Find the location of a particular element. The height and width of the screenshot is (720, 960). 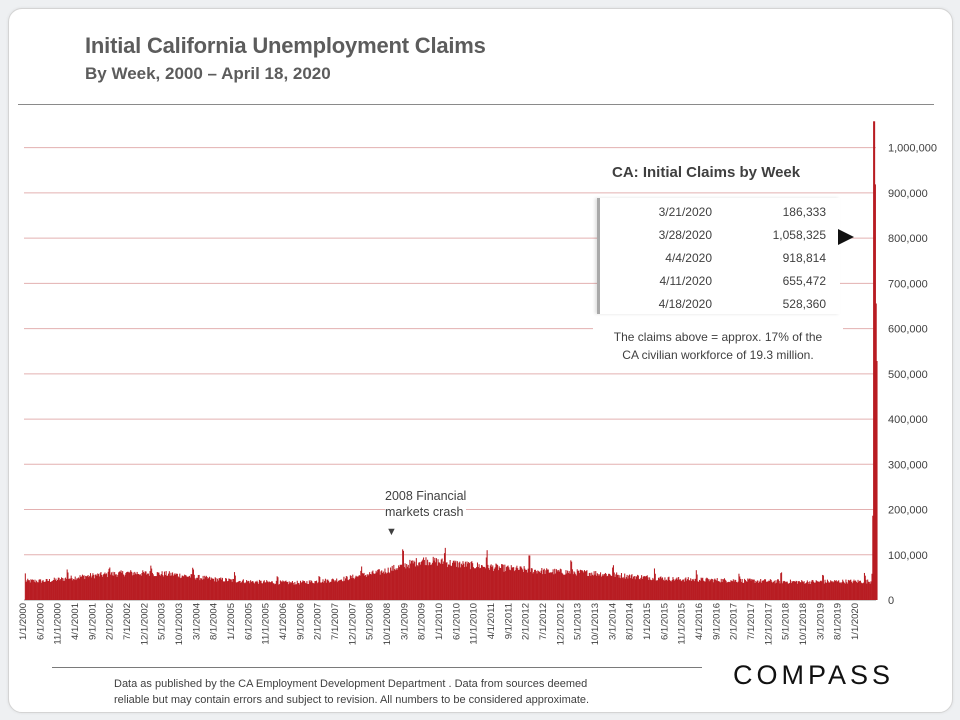

x-tick-label: 9/1/2001 is located at coordinates (92, 621).